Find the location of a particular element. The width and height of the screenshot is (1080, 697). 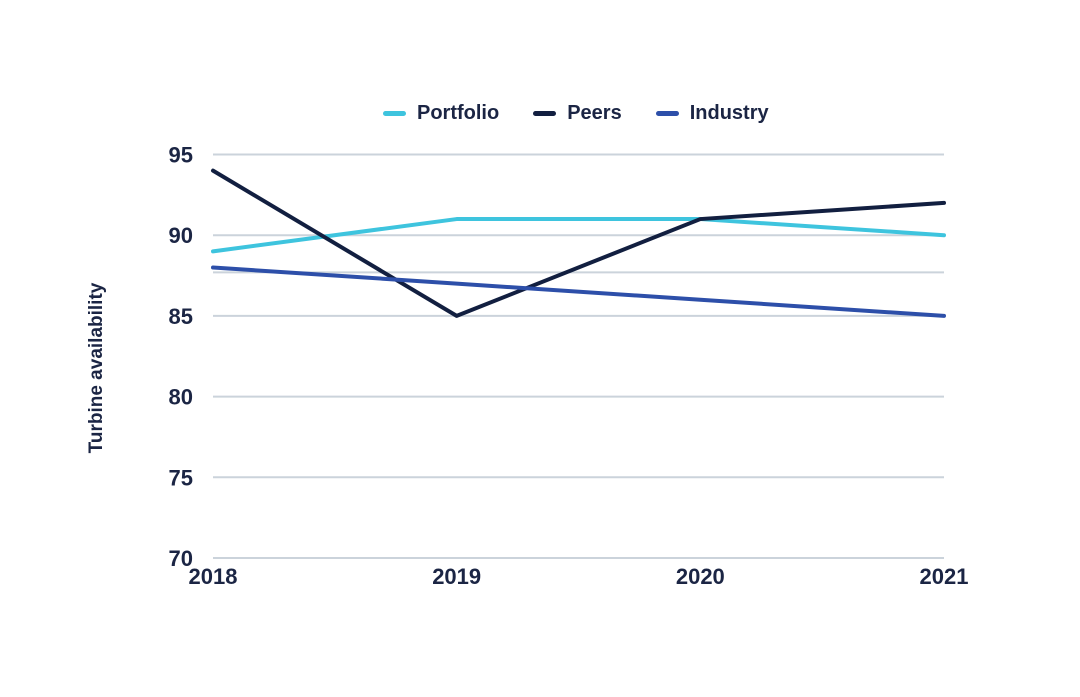

legend-label-peers: Peers is located at coordinates (594, 113).